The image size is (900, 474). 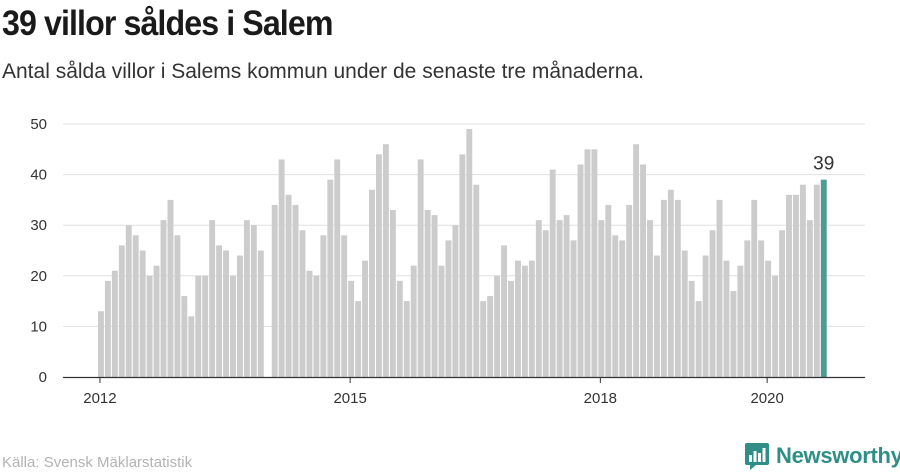 What do you see at coordinates (823, 164) in the screenshot?
I see `data-labels: 39` at bounding box center [823, 164].